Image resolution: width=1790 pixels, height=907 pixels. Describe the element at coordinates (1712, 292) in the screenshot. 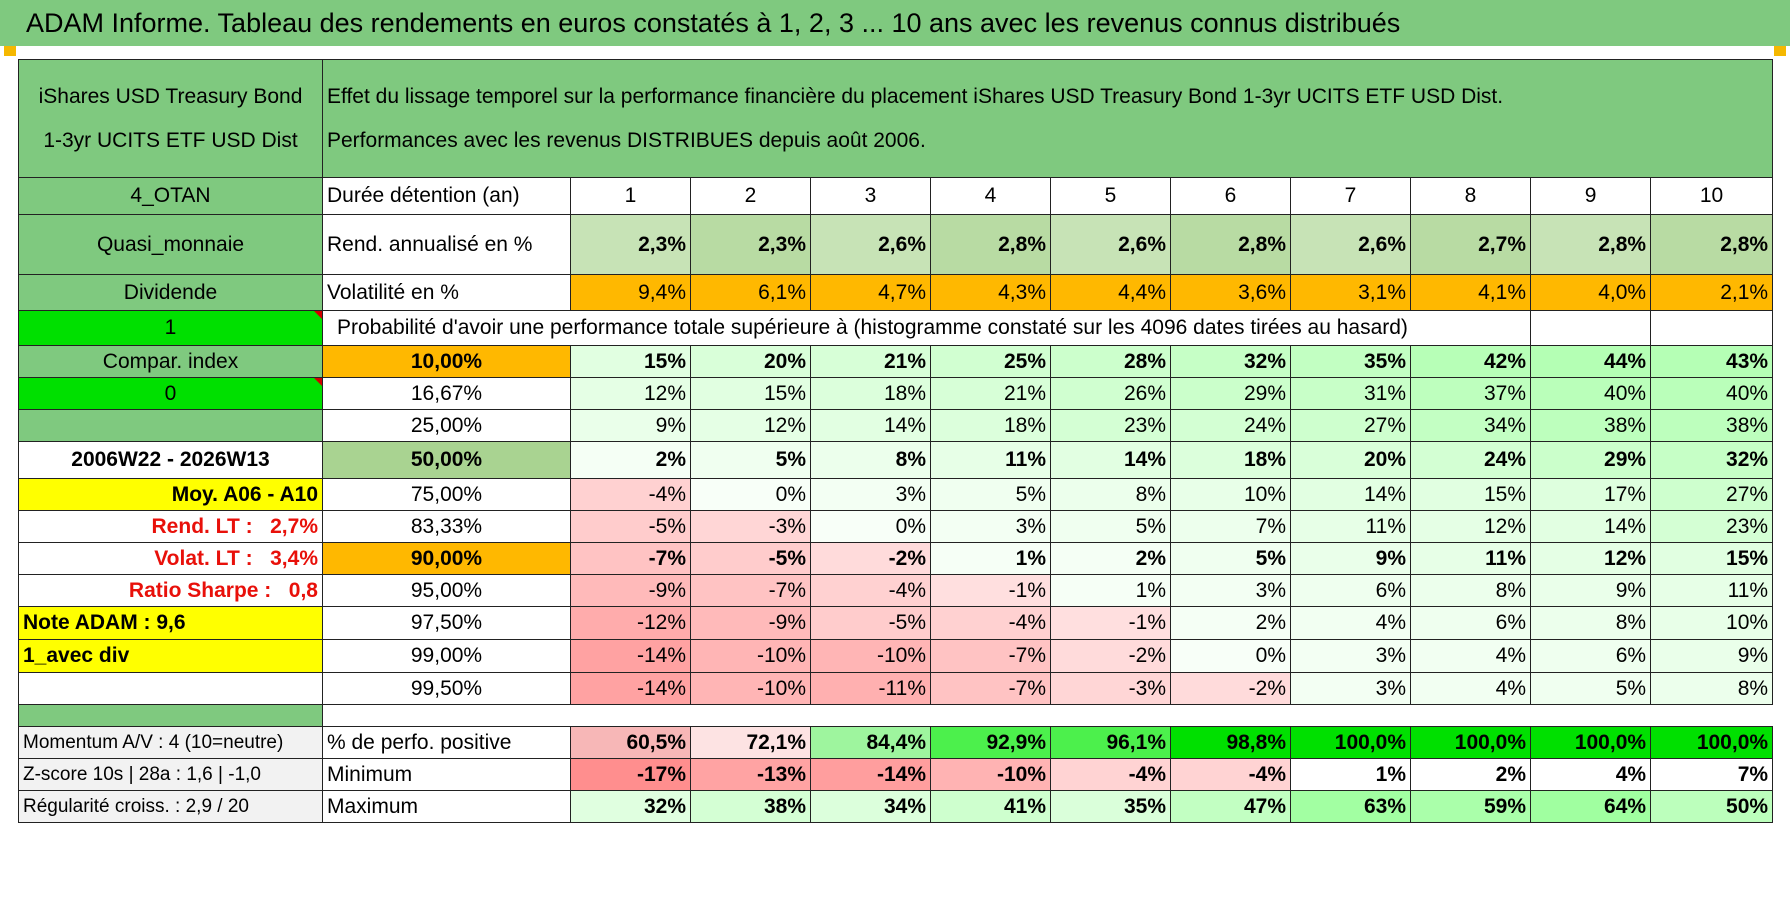

I see `vol-value-10: 2,1%` at that location.